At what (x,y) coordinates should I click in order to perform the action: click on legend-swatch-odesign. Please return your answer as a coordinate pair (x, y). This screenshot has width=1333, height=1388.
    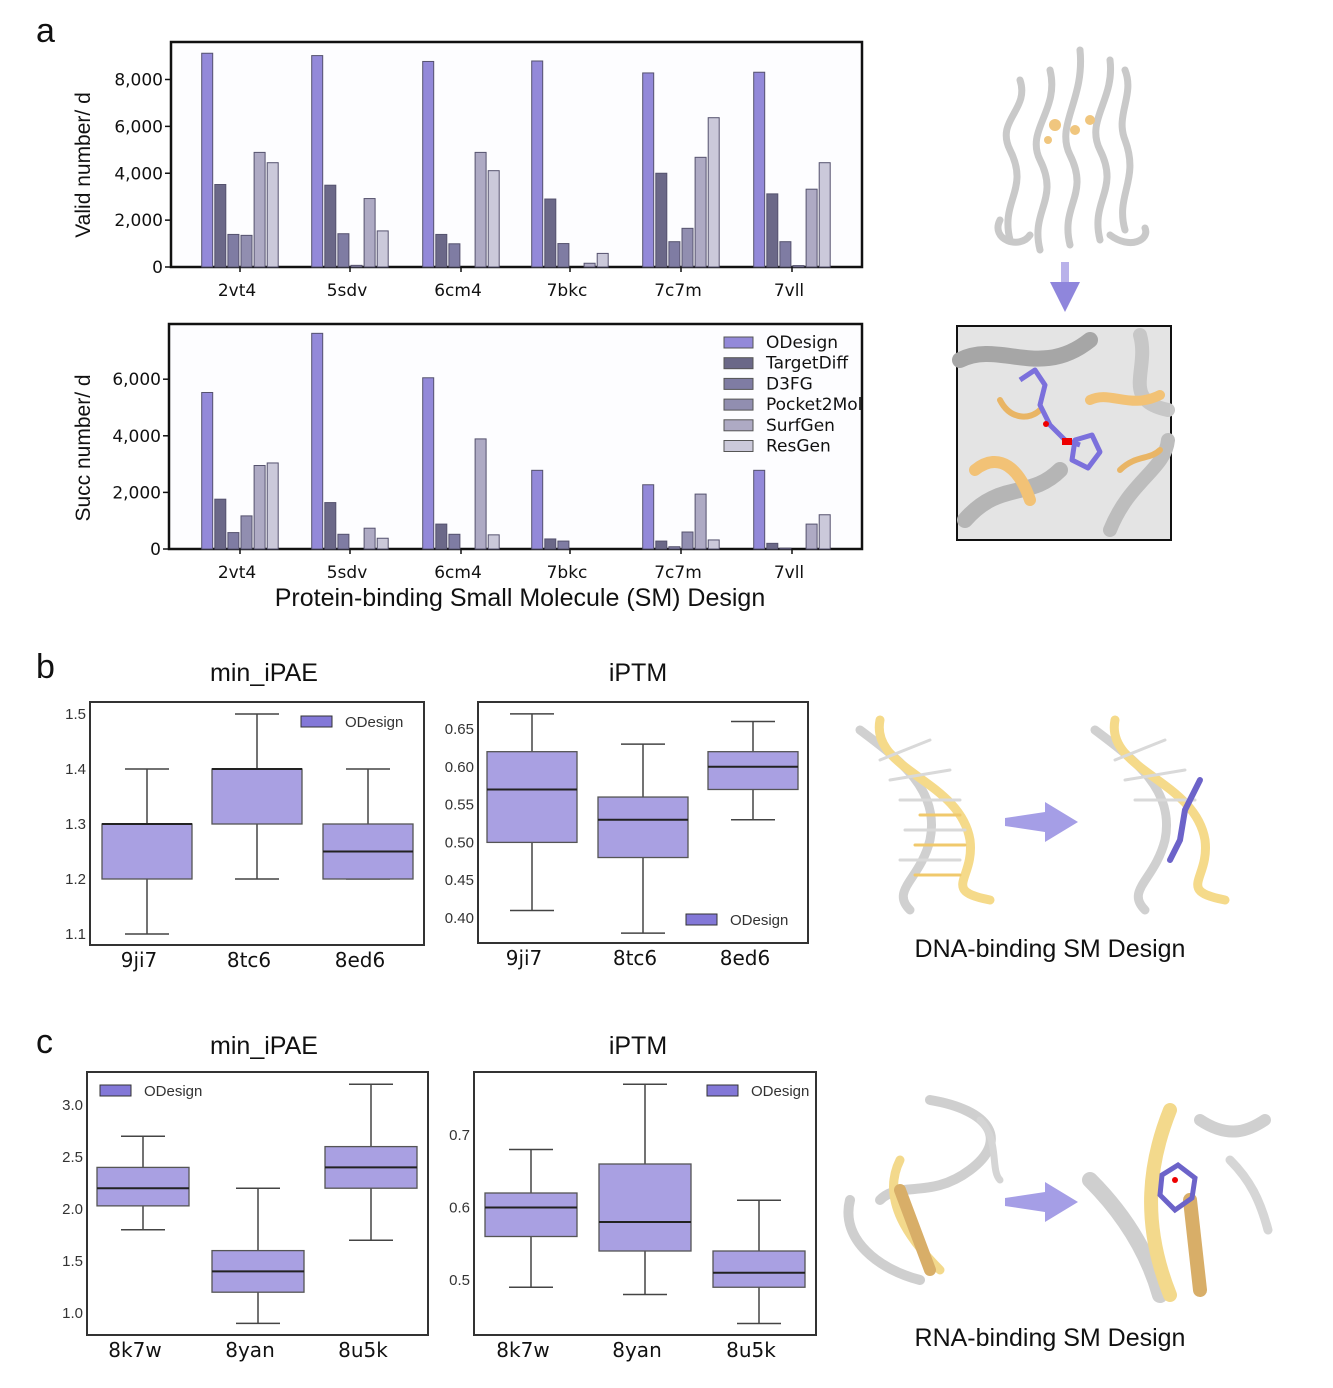
    Looking at the image, I should click on (738, 342).